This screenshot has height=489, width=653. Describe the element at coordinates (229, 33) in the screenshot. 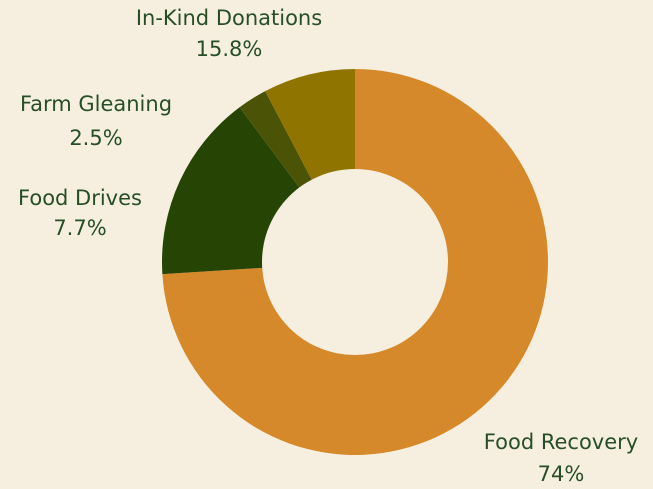

I see `label-in-kind-donations: In-Kind Donations 15.8%` at that location.